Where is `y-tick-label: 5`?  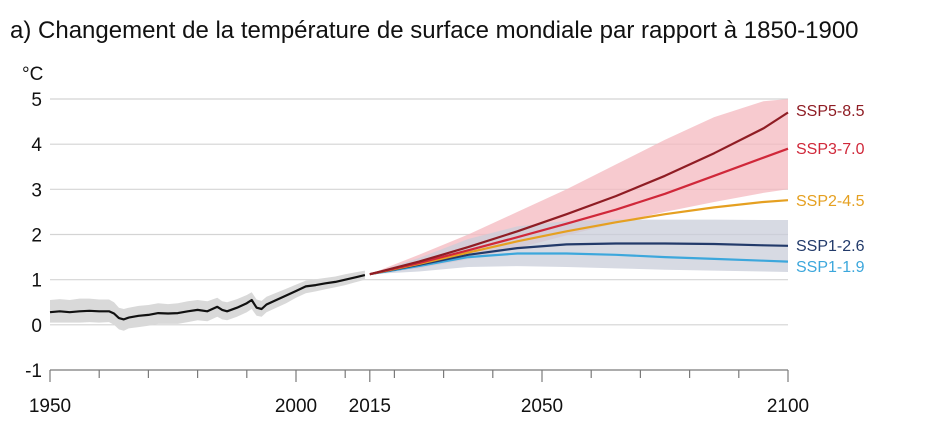 y-tick-label: 5 is located at coordinates (36, 100).